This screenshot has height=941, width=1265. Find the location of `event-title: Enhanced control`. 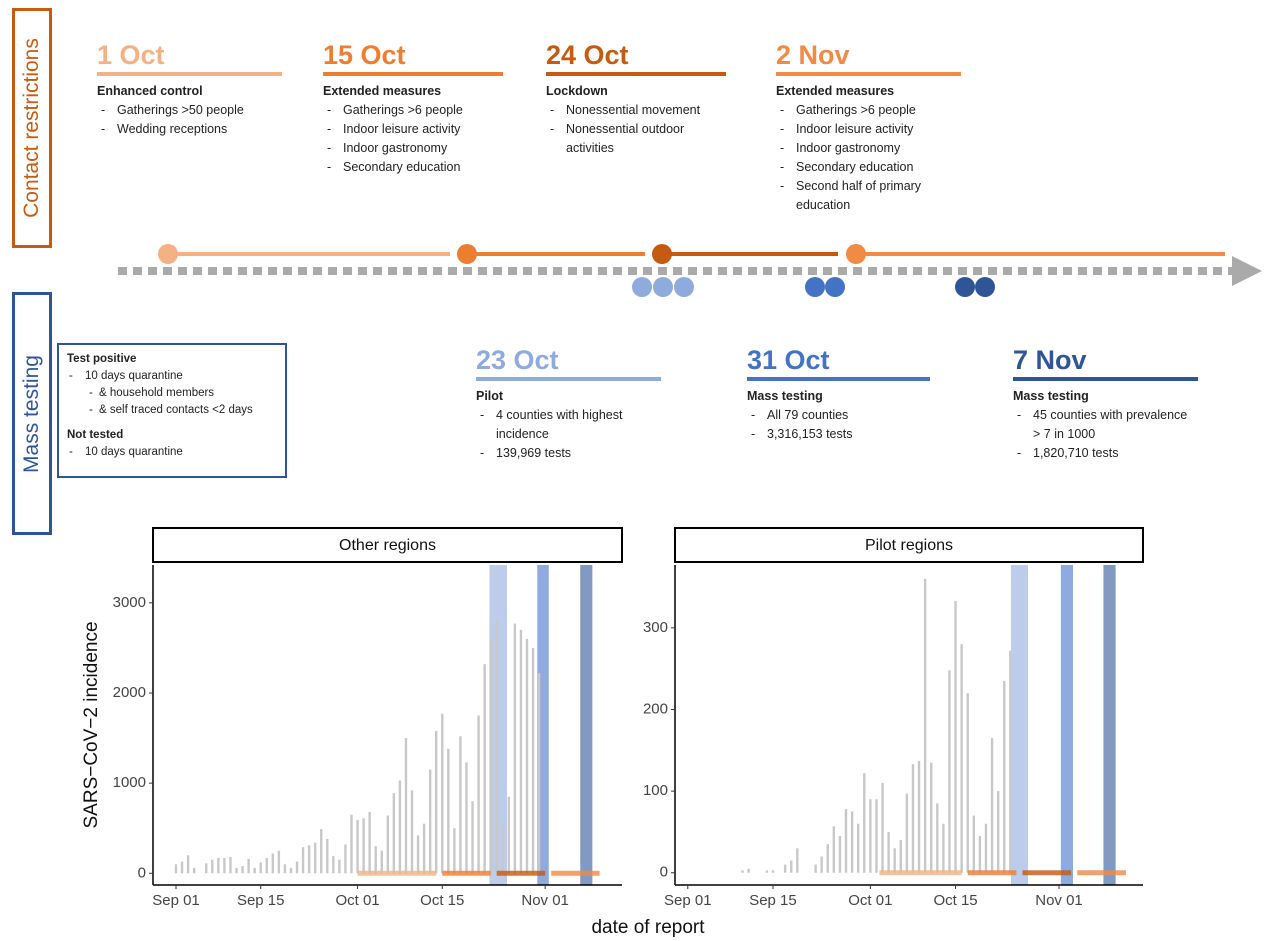

event-title: Enhanced control is located at coordinates (150, 91).